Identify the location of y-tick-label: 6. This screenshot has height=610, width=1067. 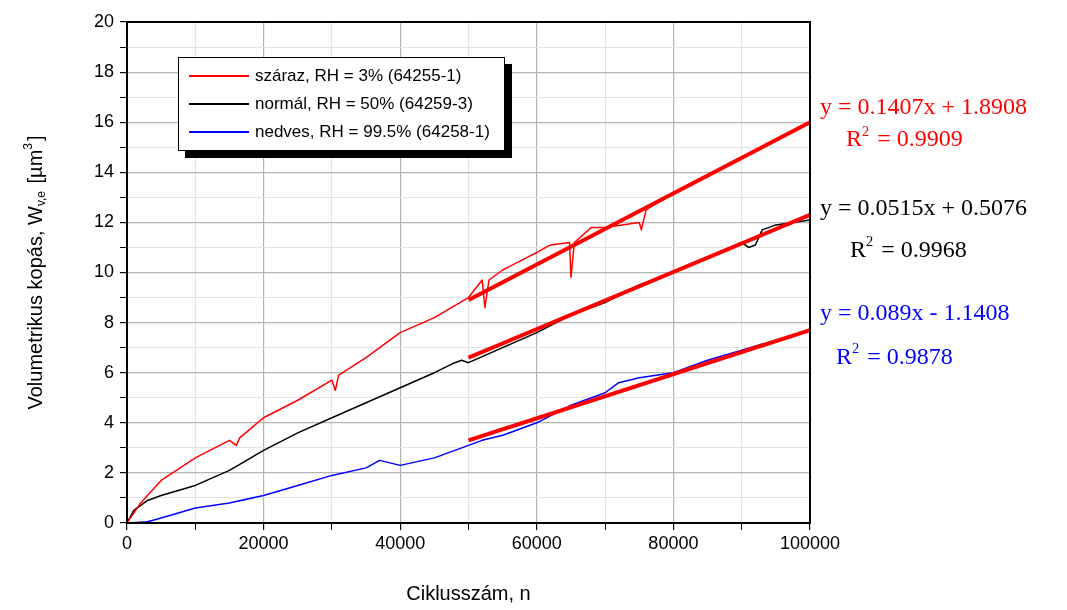
(108, 371).